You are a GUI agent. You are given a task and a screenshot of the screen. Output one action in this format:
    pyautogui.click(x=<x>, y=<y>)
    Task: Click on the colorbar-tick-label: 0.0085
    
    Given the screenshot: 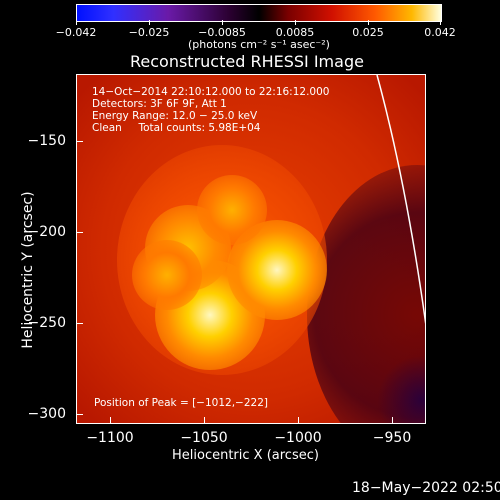 What is the action you would take?
    pyautogui.click(x=295, y=32)
    